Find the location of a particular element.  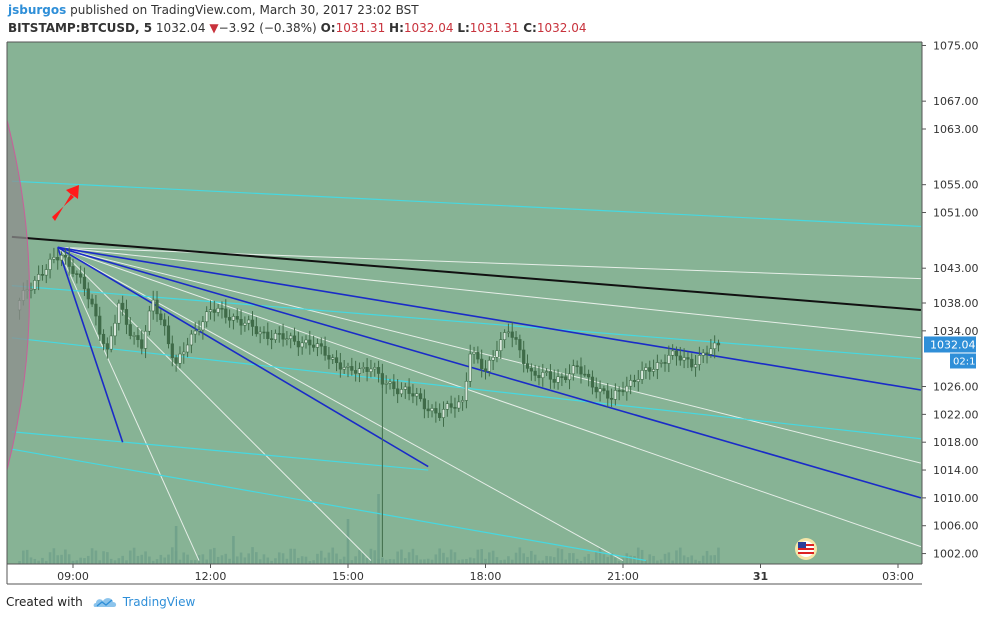

price-axis is located at coordinates (952, 303).